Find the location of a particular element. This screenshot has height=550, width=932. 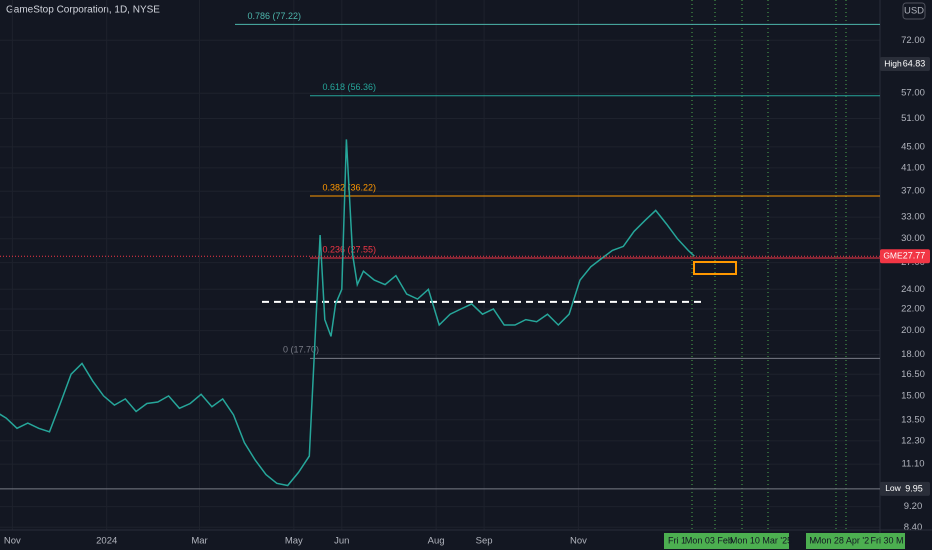

time-marker-label: Mon 28 Apr '25 is located at coordinates (844, 540).